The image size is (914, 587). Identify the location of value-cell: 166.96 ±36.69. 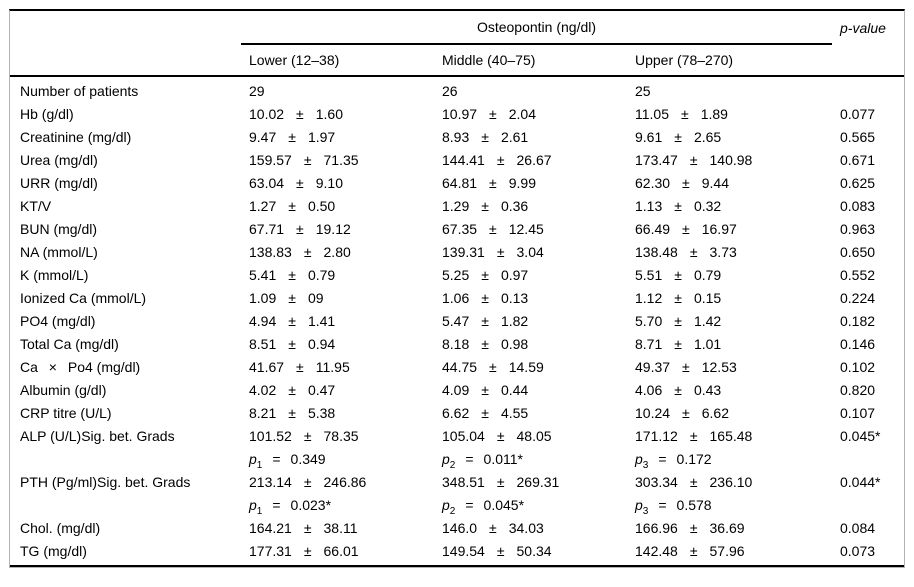
(729, 528).